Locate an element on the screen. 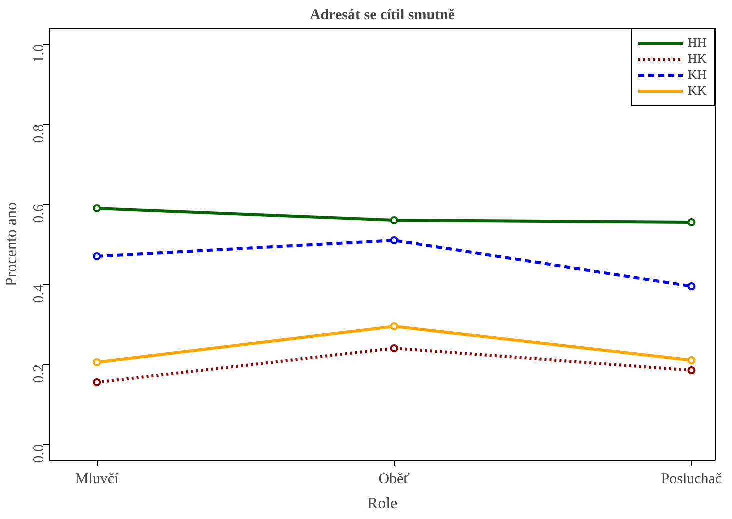  legend-label: KK is located at coordinates (698, 91).